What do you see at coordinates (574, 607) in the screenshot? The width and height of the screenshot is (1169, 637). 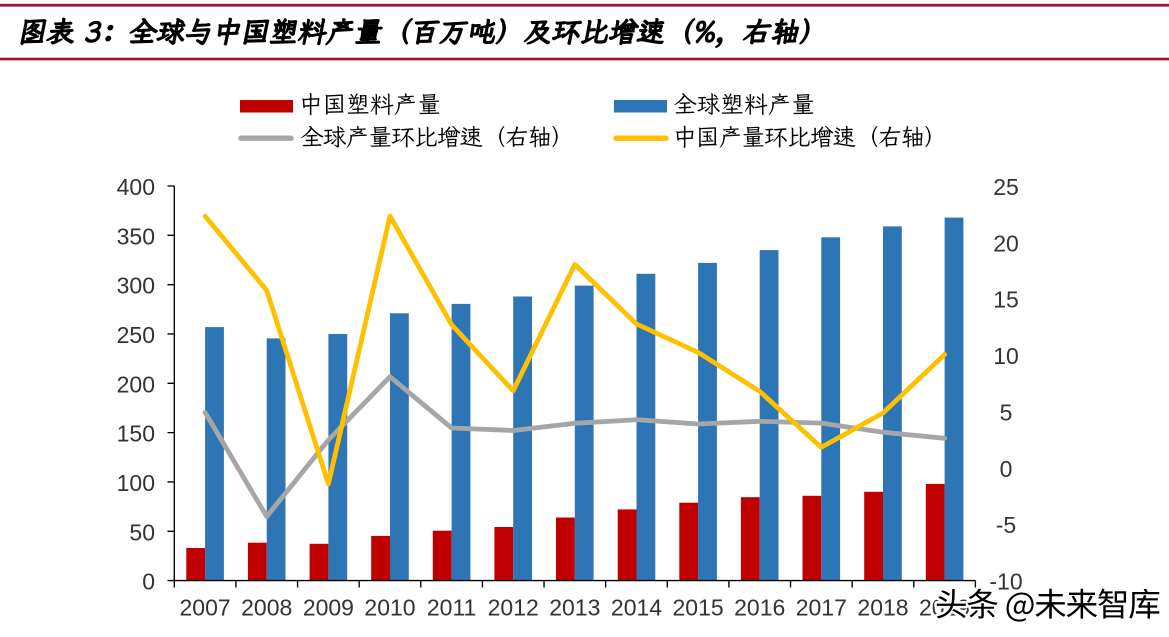 I see `svg-text: 2013` at bounding box center [574, 607].